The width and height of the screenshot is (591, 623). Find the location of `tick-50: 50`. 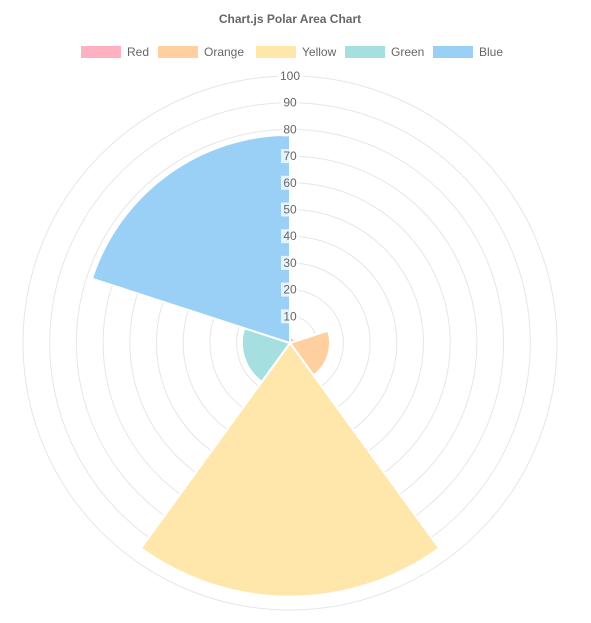

tick-50: 50 is located at coordinates (290, 209).